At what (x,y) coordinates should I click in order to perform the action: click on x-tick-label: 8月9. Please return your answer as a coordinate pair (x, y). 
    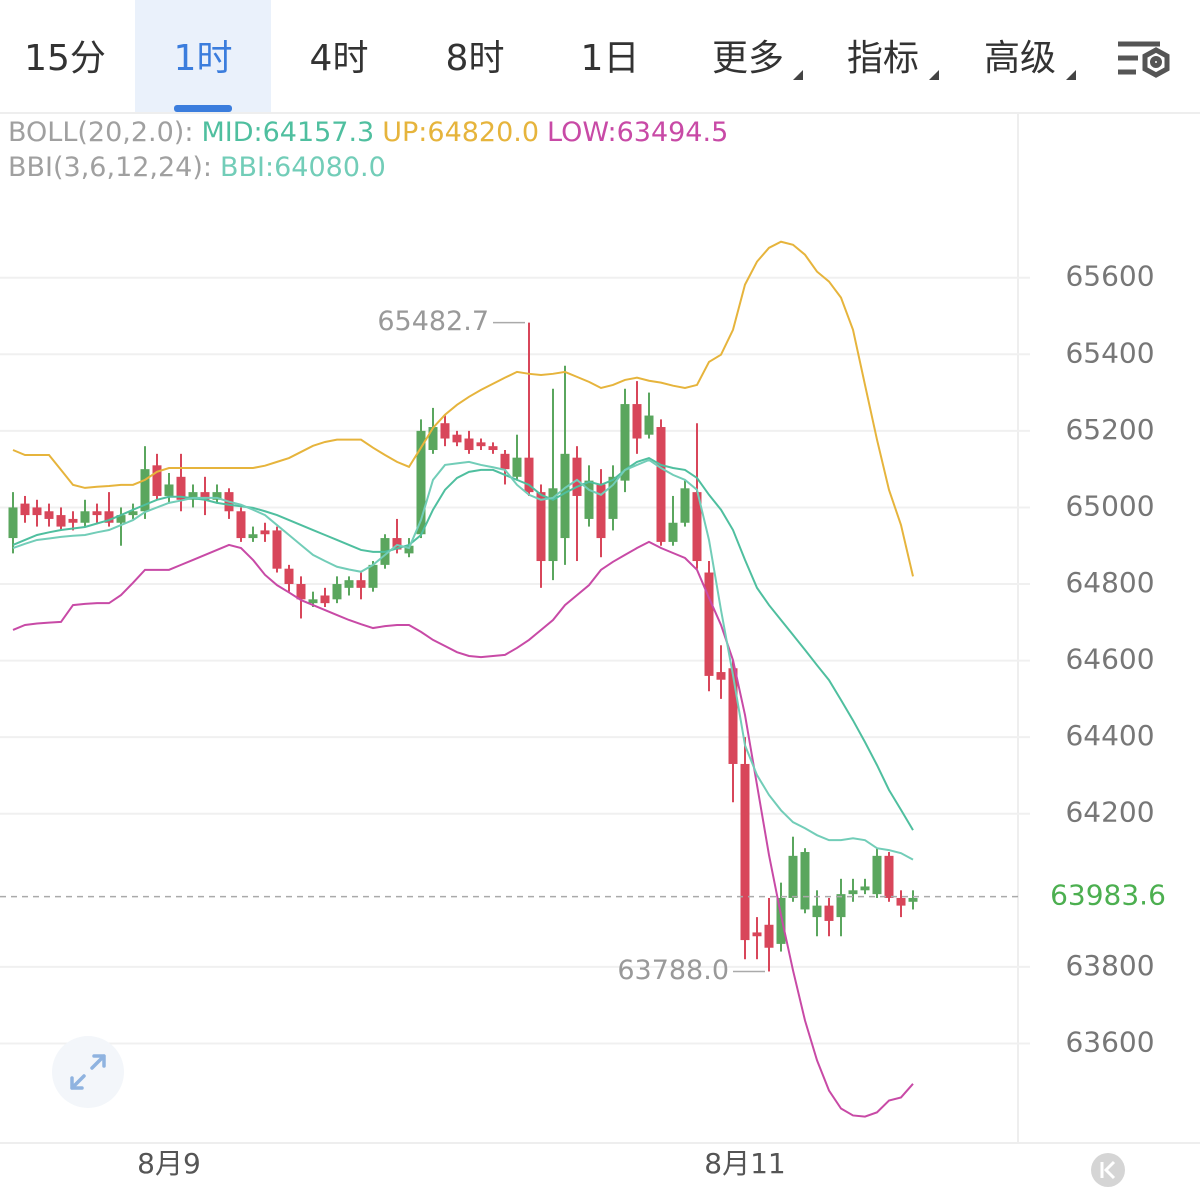
    Looking at the image, I should click on (169, 1163).